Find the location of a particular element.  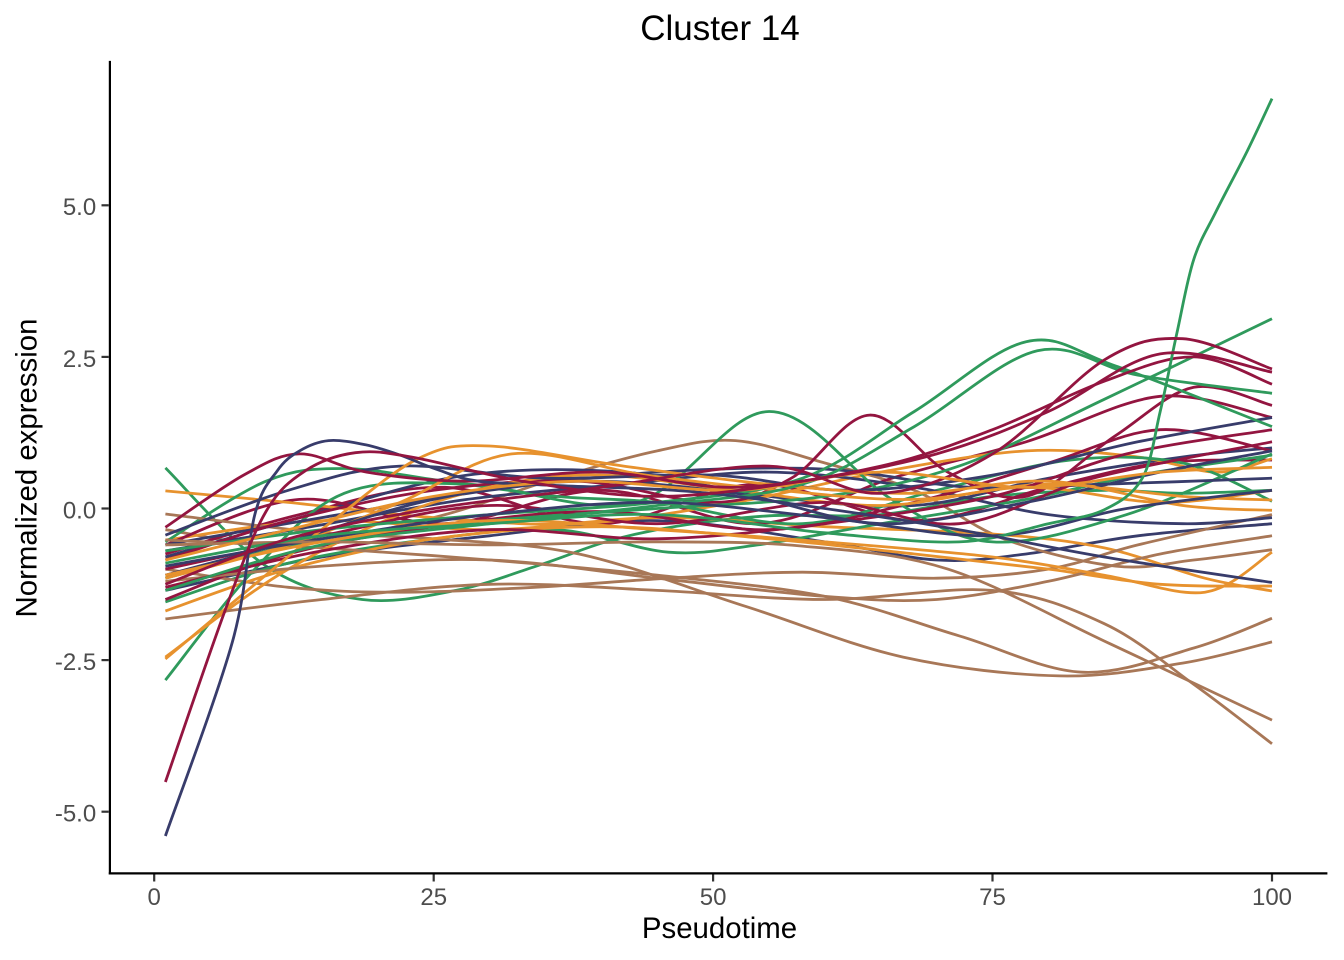

svg-text: 25 is located at coordinates (433, 897).